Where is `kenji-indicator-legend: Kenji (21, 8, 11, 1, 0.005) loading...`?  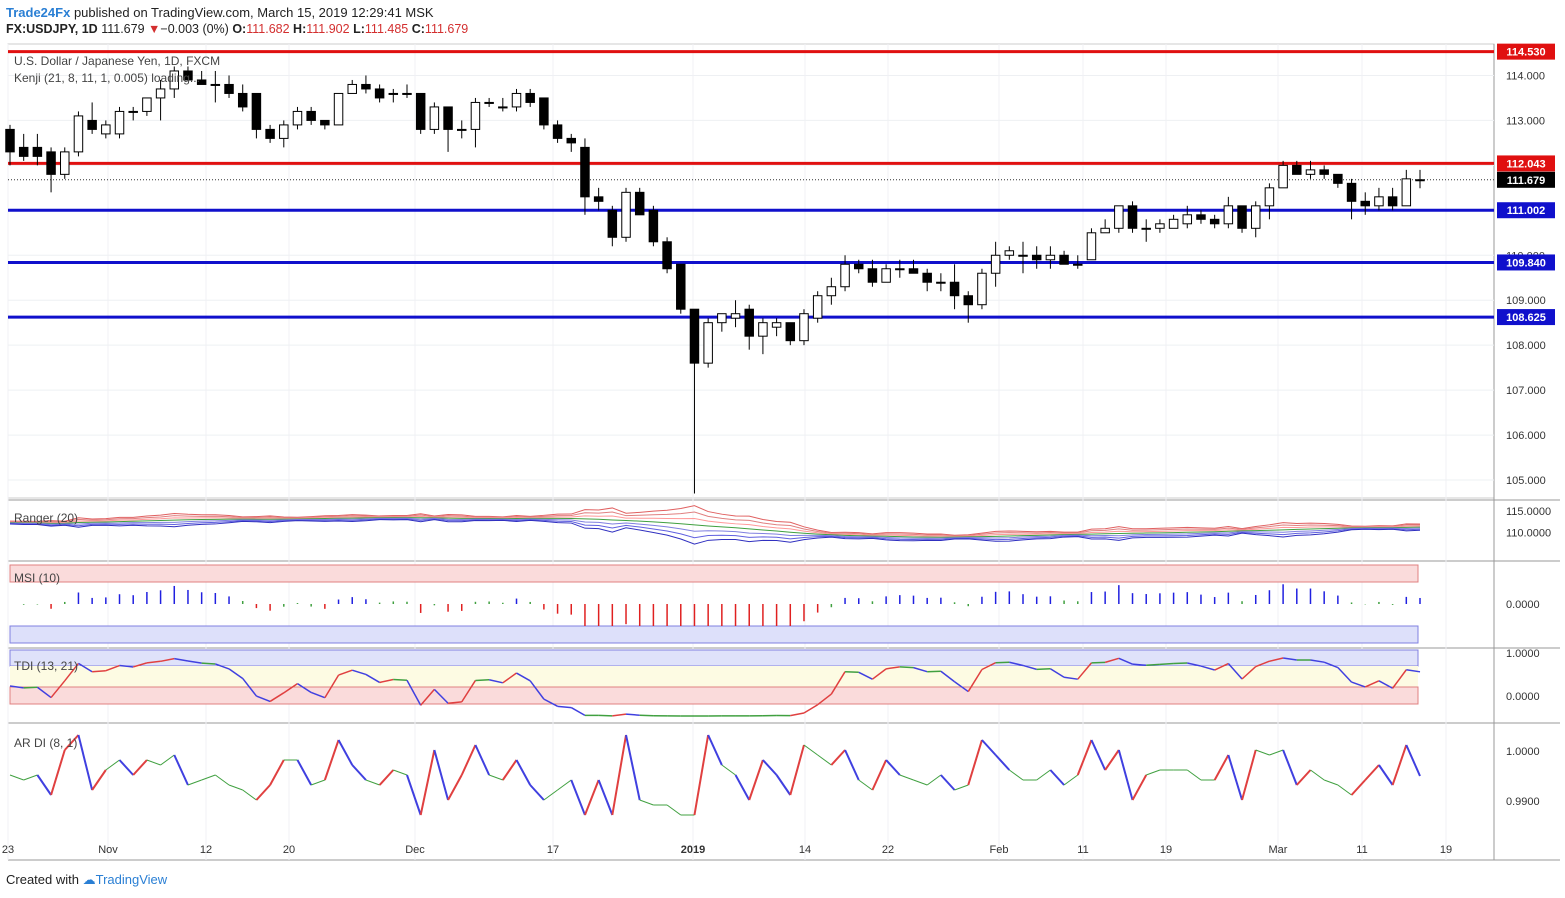 kenji-indicator-legend: Kenji (21, 8, 11, 1, 0.005) loading... is located at coordinates (107, 78).